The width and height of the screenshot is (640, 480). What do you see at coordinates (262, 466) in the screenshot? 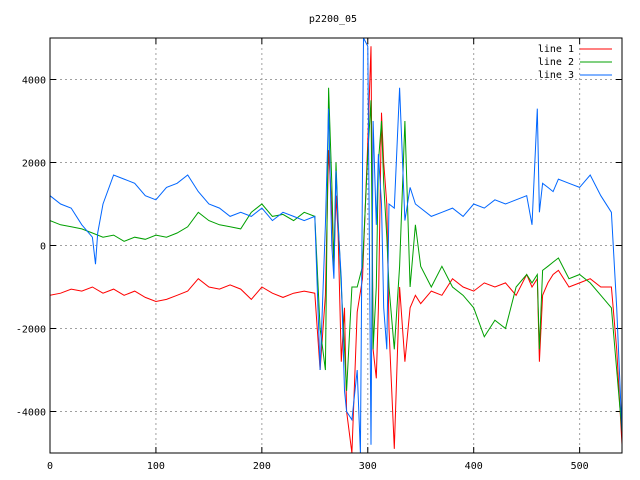
I see `x-tick-label: 200` at bounding box center [262, 466].